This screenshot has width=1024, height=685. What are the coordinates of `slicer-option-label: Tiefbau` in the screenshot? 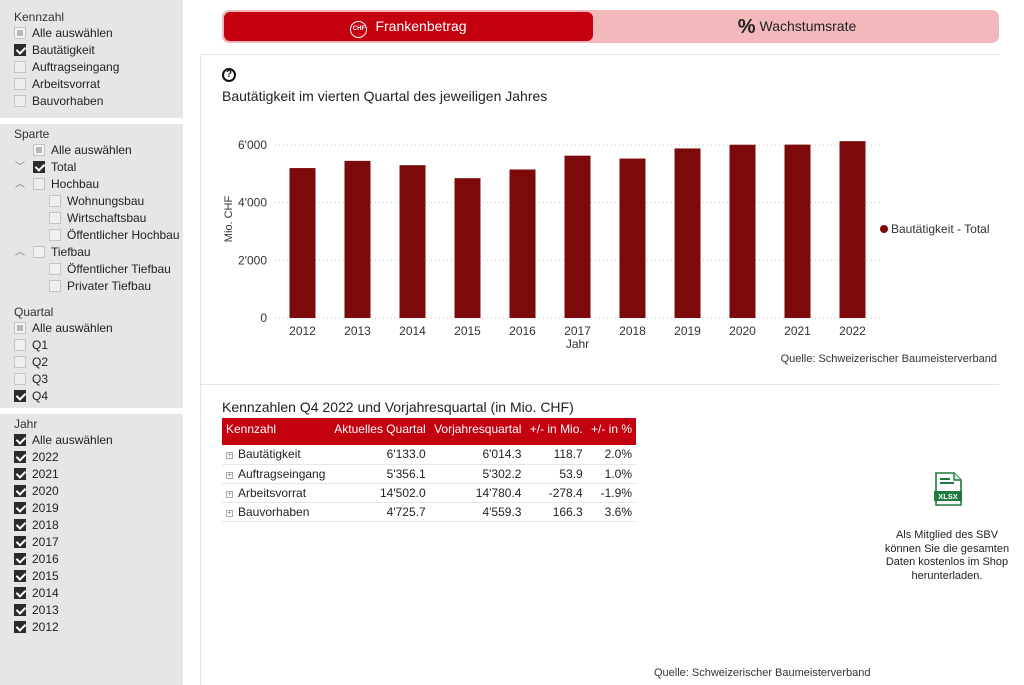 It's located at (71, 252).